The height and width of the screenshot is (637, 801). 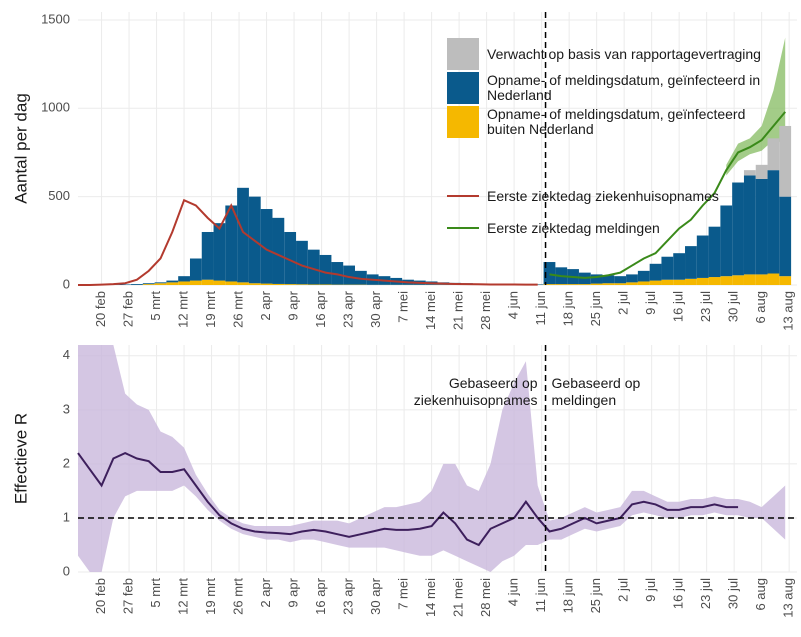 What do you see at coordinates (475, 391) in the screenshot?
I see `annotation: Gebaseerd op ziekenhuisopnames` at bounding box center [475, 391].